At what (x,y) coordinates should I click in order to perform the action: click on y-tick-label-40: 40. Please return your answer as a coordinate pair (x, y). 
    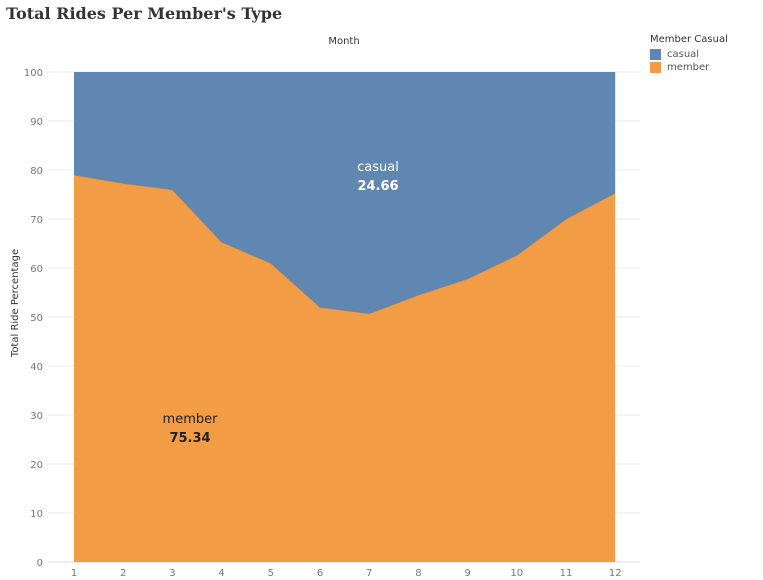
    Looking at the image, I should click on (36, 367).